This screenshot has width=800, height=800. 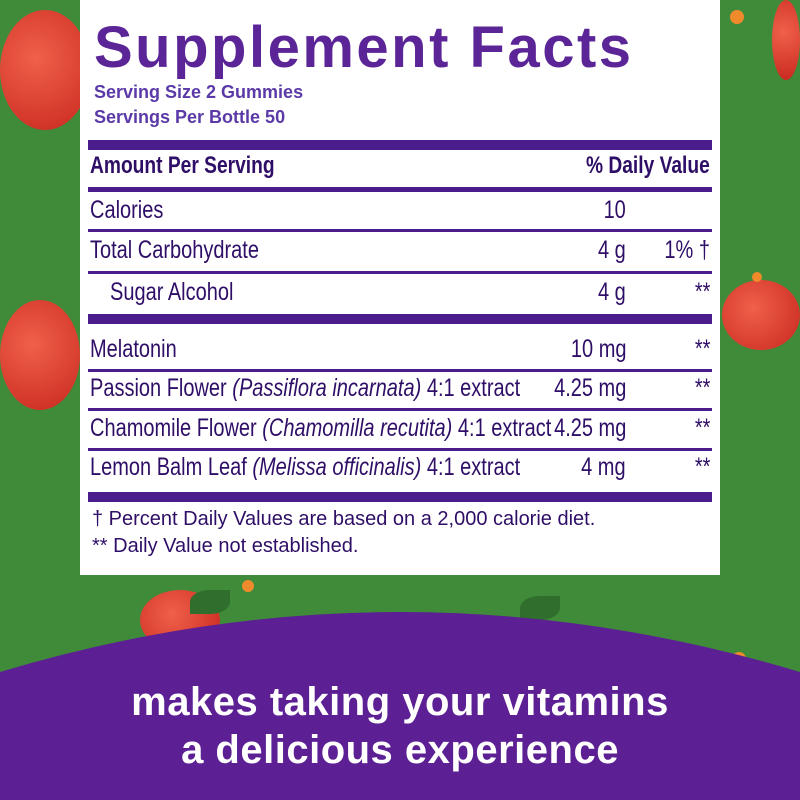 What do you see at coordinates (400, 750) in the screenshot?
I see `tagline-line-2: a delicious experience` at bounding box center [400, 750].